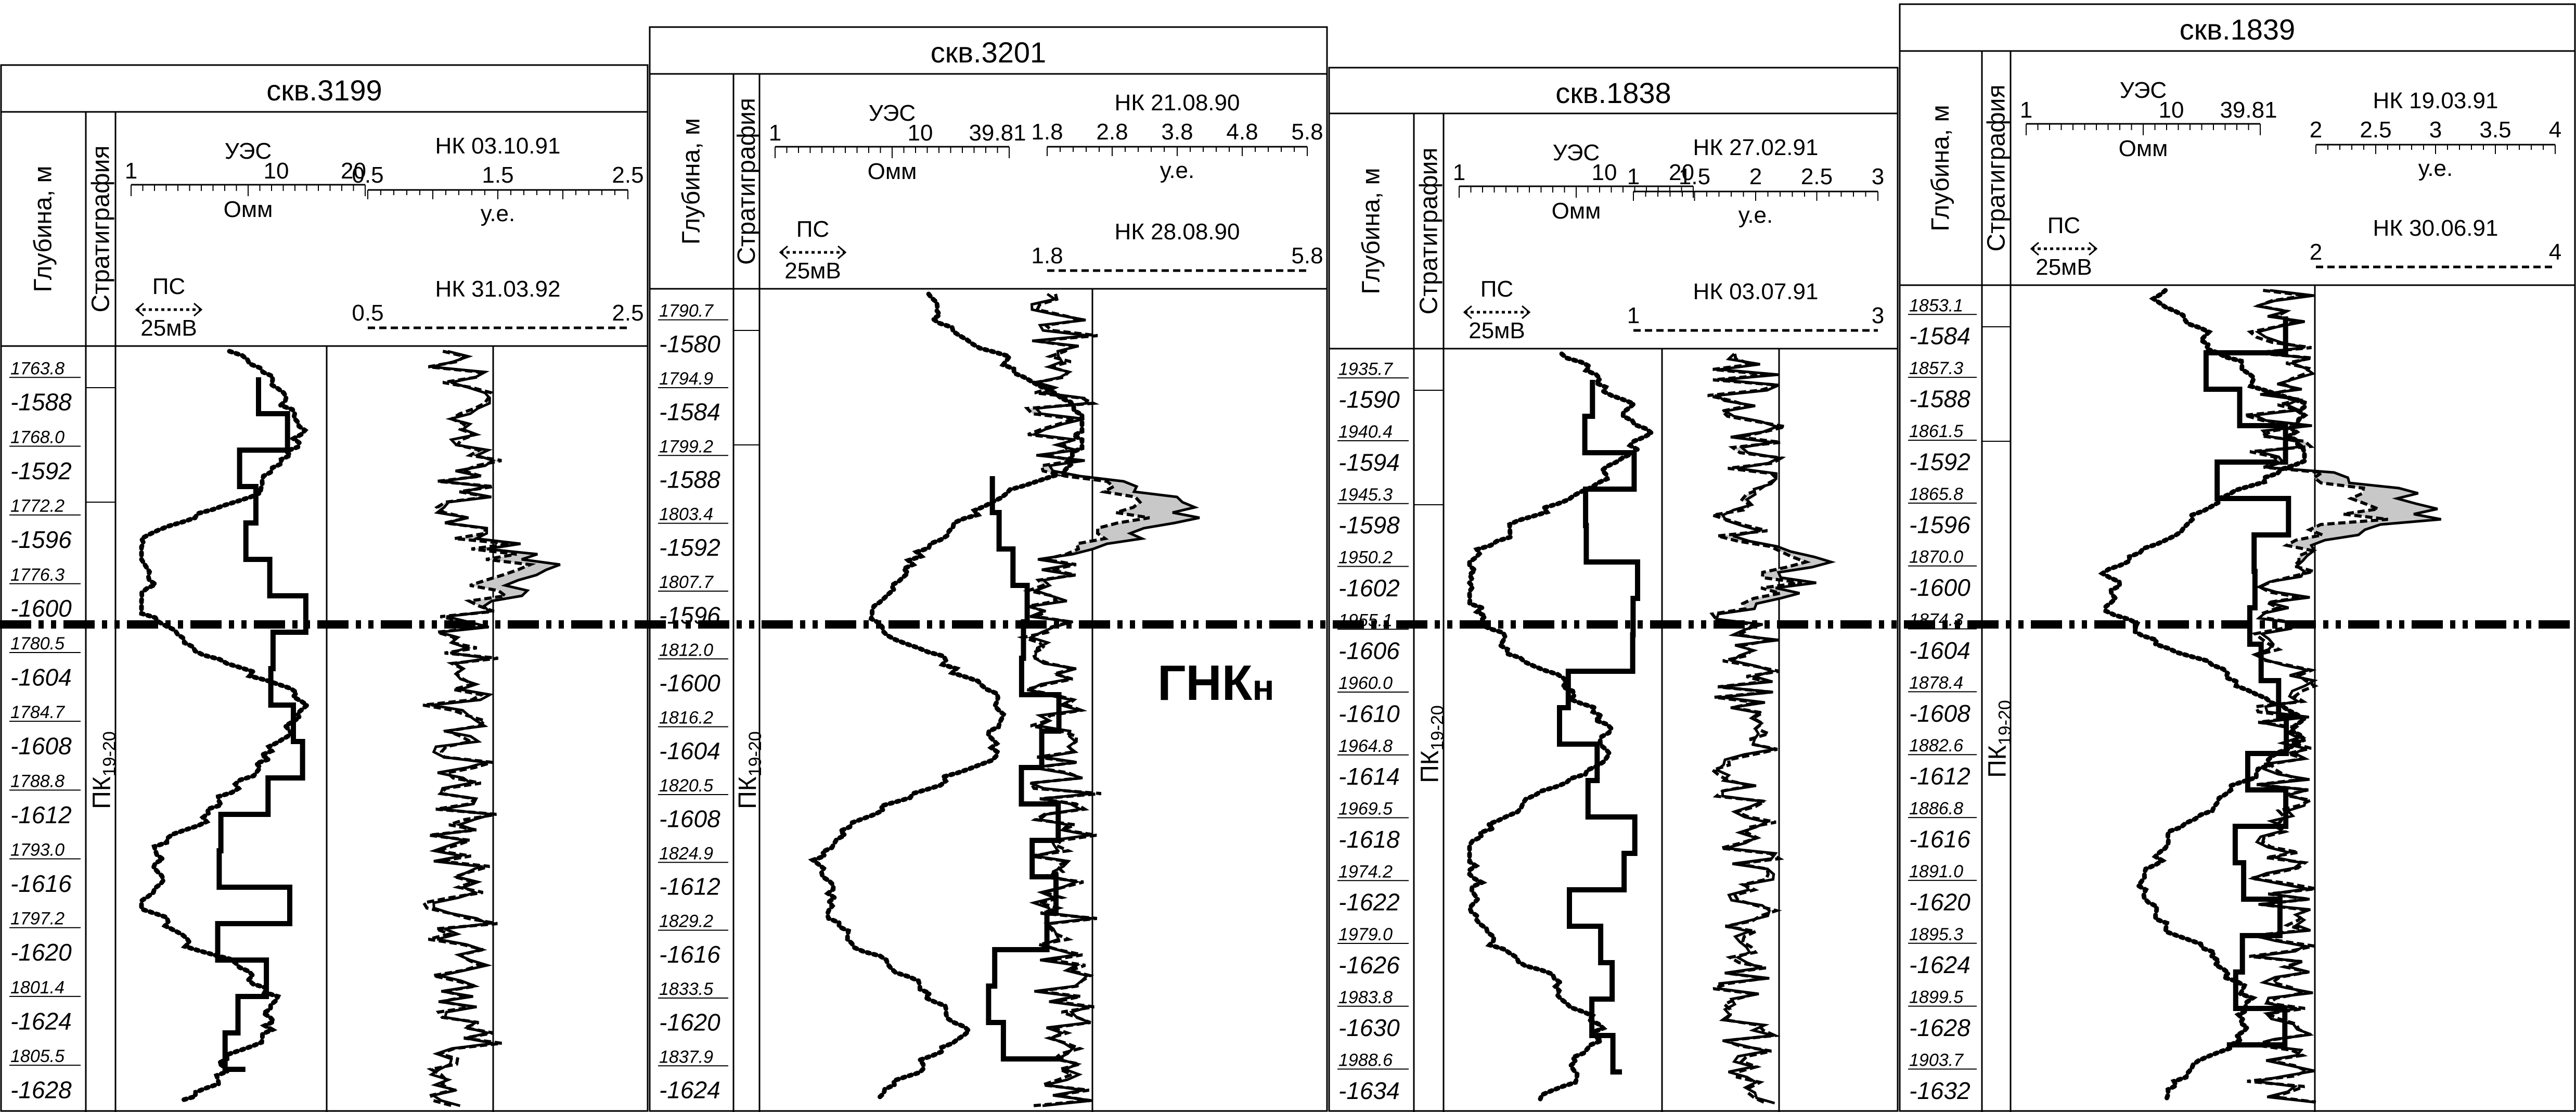  I want to click on measured-depth: 1878.4, so click(1936, 683).